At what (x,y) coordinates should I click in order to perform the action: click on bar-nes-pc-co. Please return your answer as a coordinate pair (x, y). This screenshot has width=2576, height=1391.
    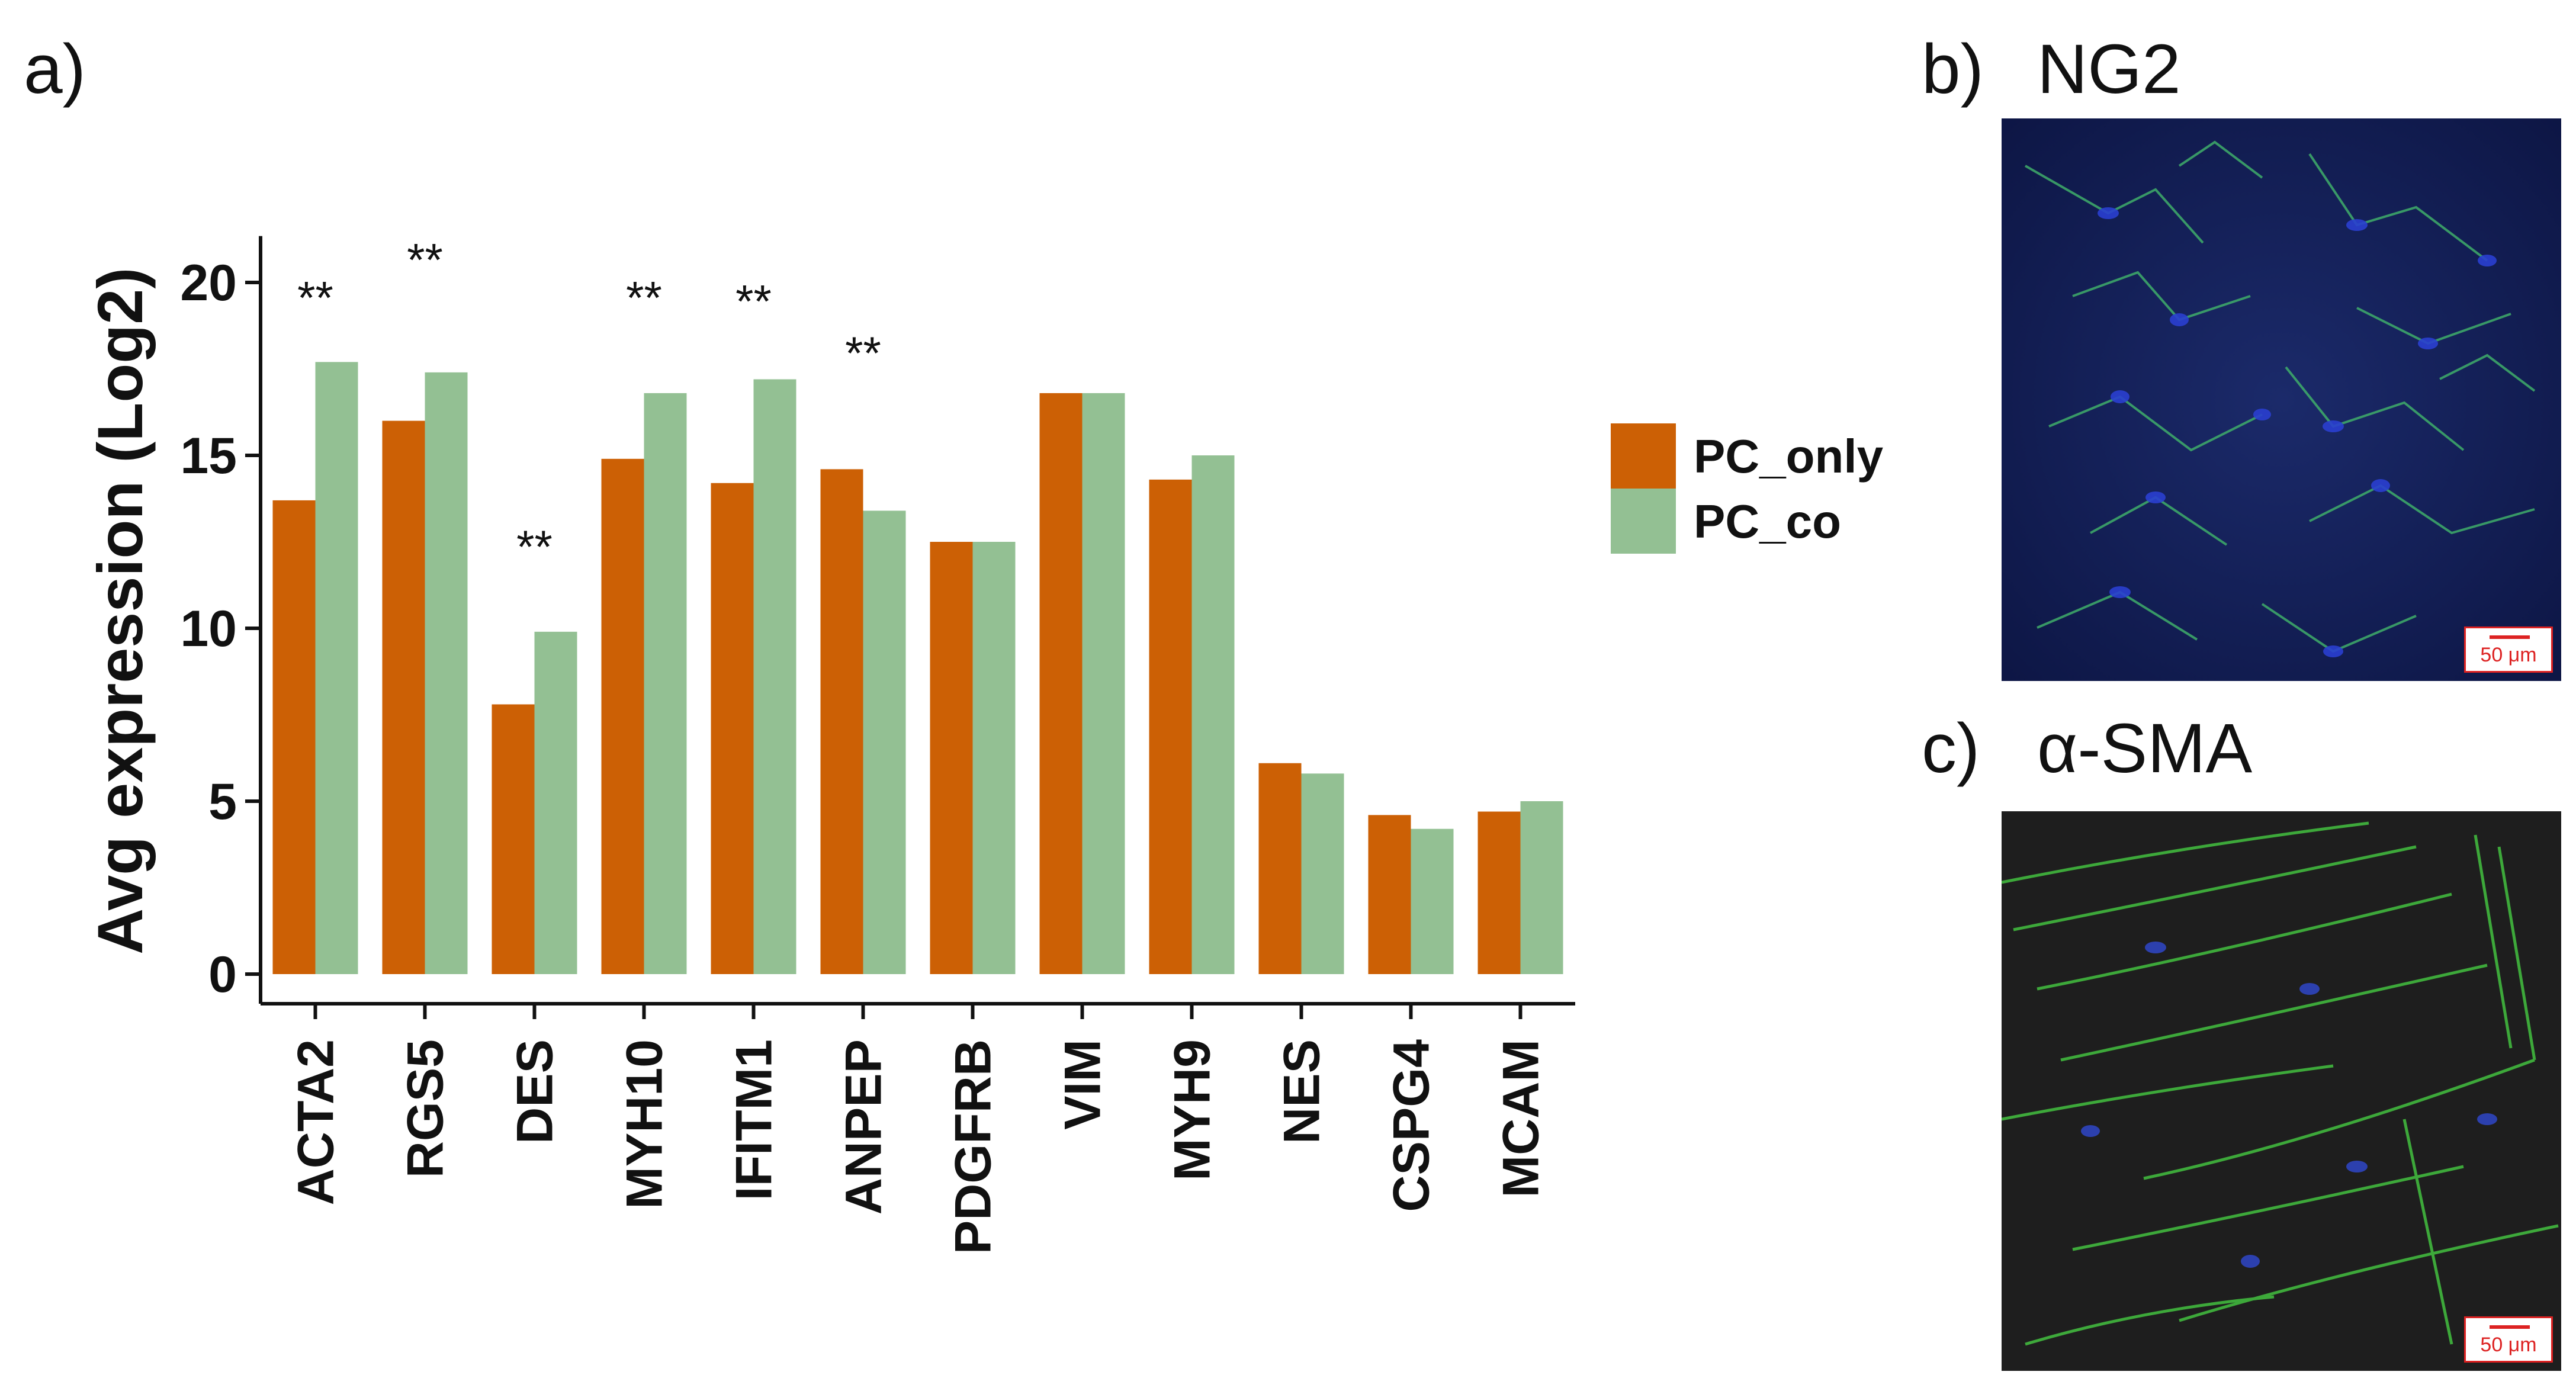
    Looking at the image, I should click on (1323, 873).